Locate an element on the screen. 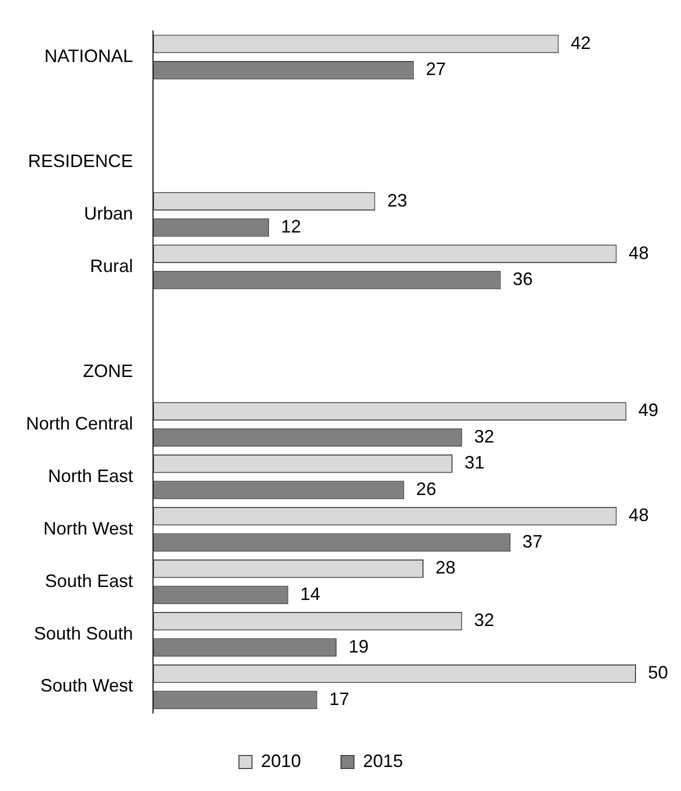 This screenshot has width=681, height=791. data-label: 17 is located at coordinates (339, 698).